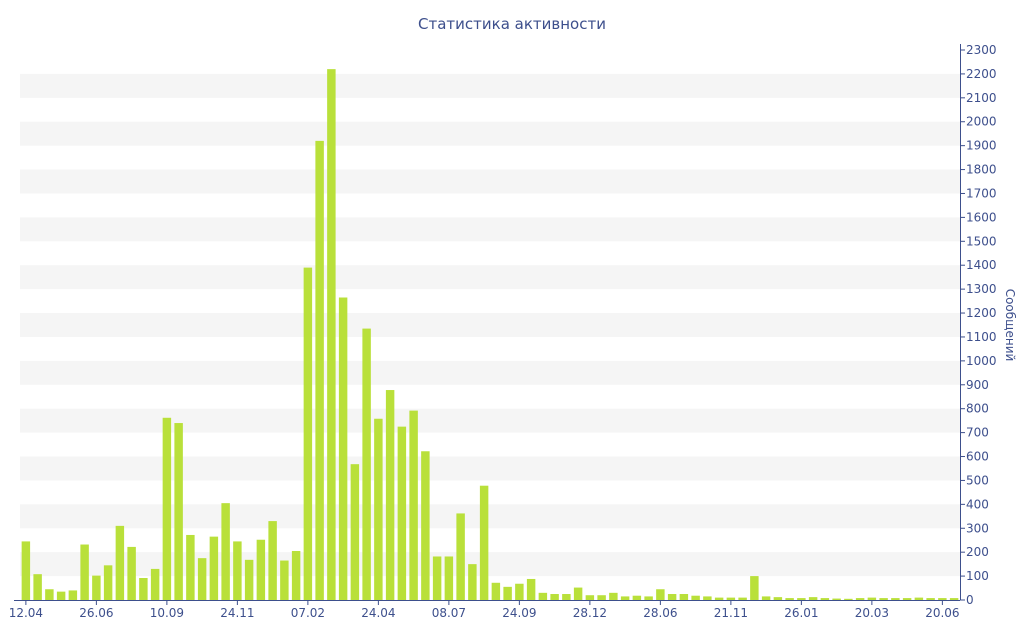  What do you see at coordinates (981, 361) in the screenshot?
I see `y-tick-label: 1000` at bounding box center [981, 361].